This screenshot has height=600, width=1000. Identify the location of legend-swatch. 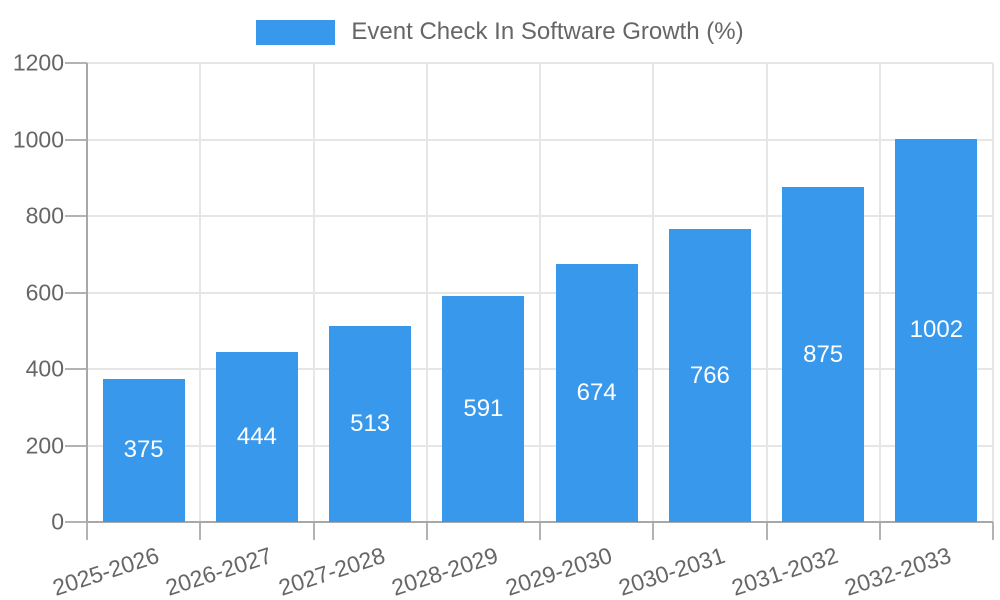
(296, 32).